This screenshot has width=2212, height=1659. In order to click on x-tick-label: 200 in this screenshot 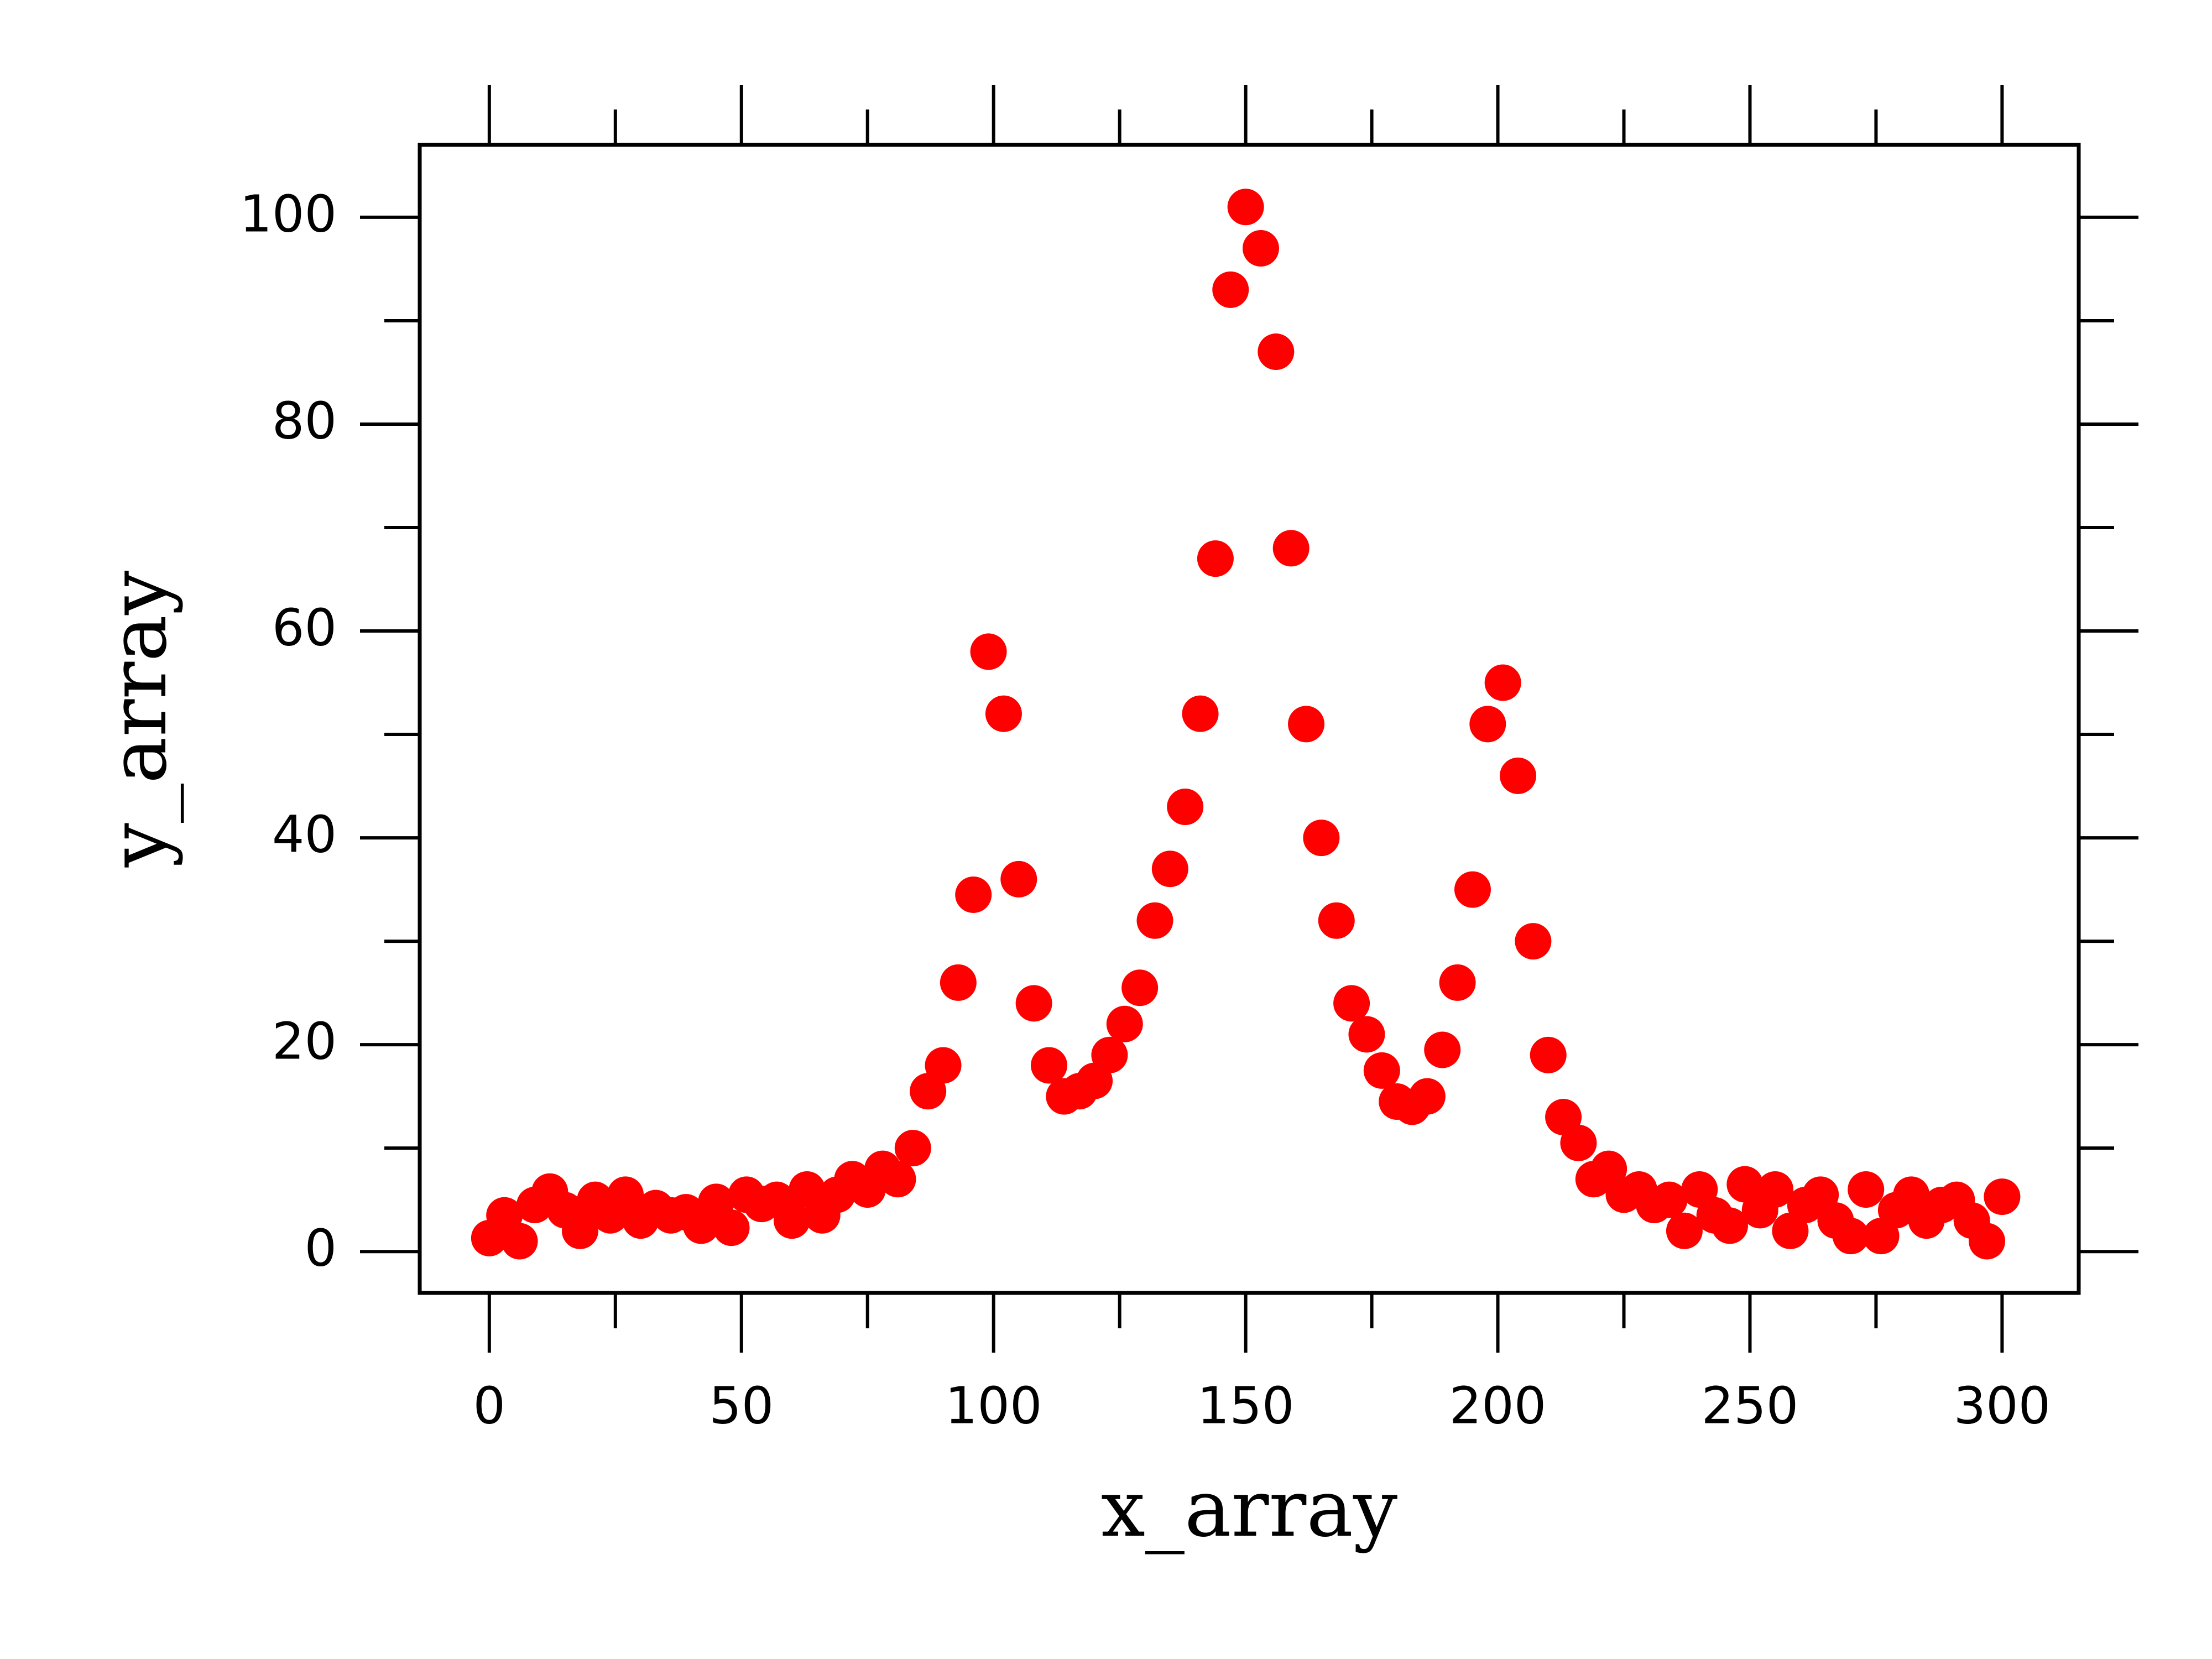, I will do `click(1498, 1406)`.